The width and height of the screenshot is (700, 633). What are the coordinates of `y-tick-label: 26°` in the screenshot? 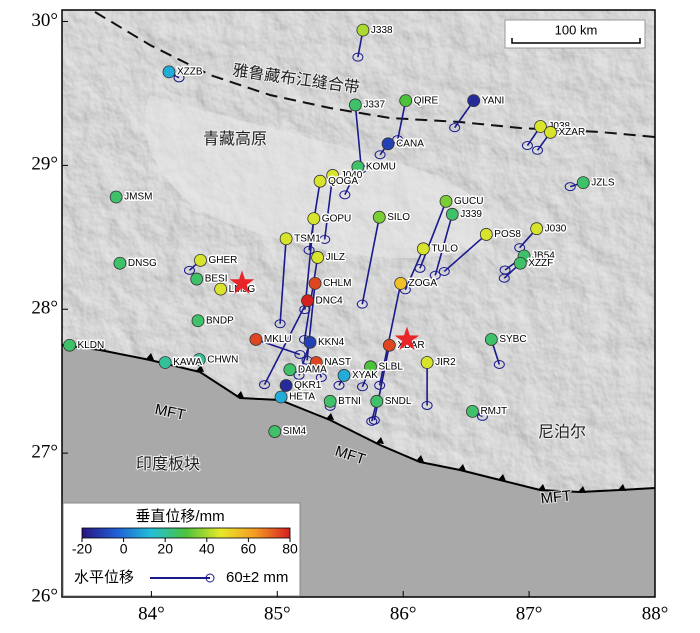 It's located at (44, 595).